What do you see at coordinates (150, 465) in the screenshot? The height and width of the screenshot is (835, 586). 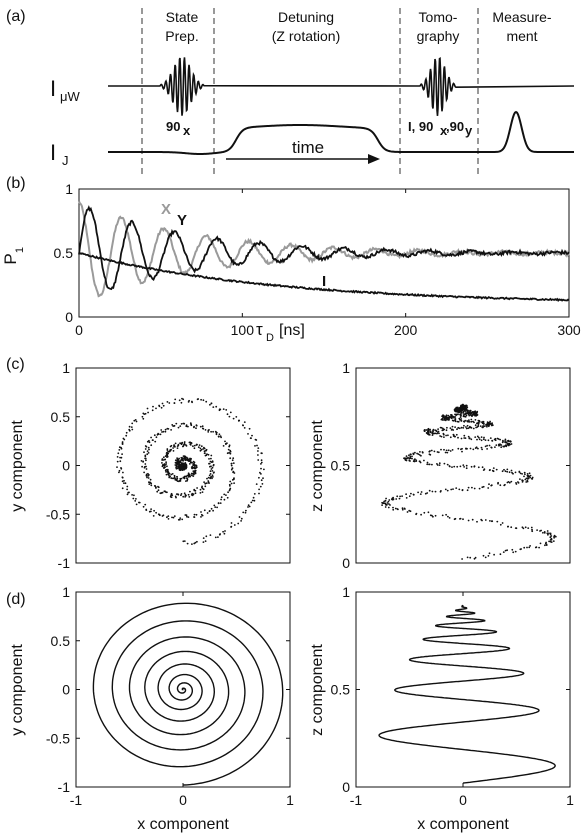 I see `plot-c-left: y component -1 -0.5 0 0.5 1` at bounding box center [150, 465].